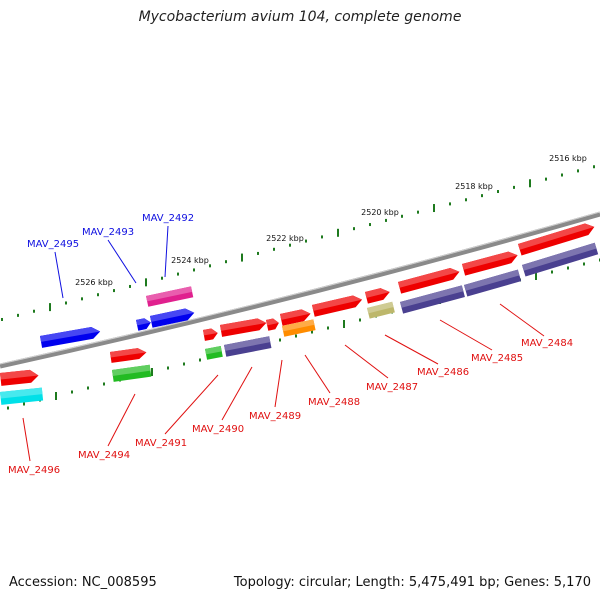 The width and height of the screenshot is (600, 600). I want to click on gene-label: MAV_2494, so click(104, 455).